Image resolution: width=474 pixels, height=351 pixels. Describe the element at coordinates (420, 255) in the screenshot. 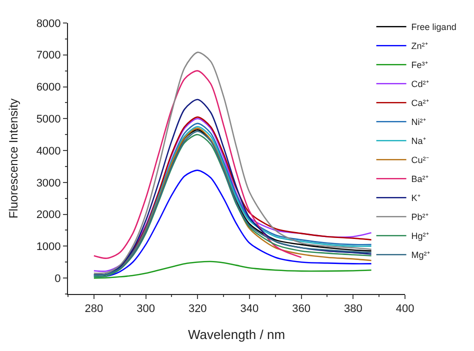

I see `legend-label: Mg²⁺` at that location.